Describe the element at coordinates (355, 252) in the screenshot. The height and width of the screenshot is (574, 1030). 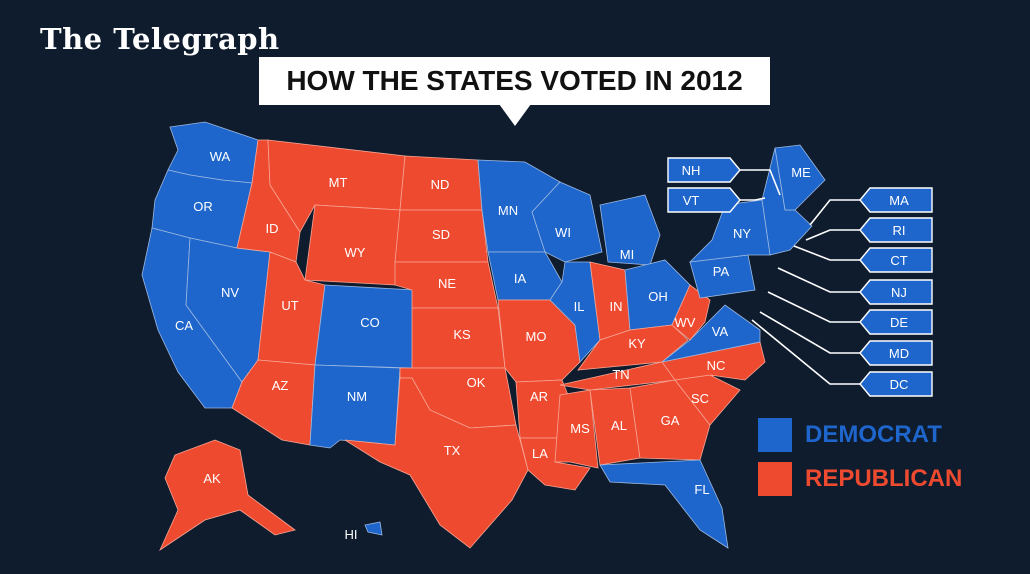
I see `state-label-wy: WY` at that location.